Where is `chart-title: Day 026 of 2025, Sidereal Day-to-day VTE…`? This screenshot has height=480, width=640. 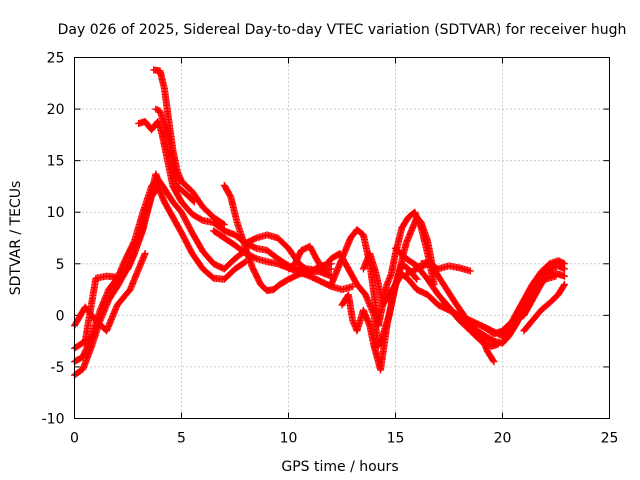
chart-title: Day 026 of 2025, Sidereal Day-to-day VTE… is located at coordinates (342, 30).